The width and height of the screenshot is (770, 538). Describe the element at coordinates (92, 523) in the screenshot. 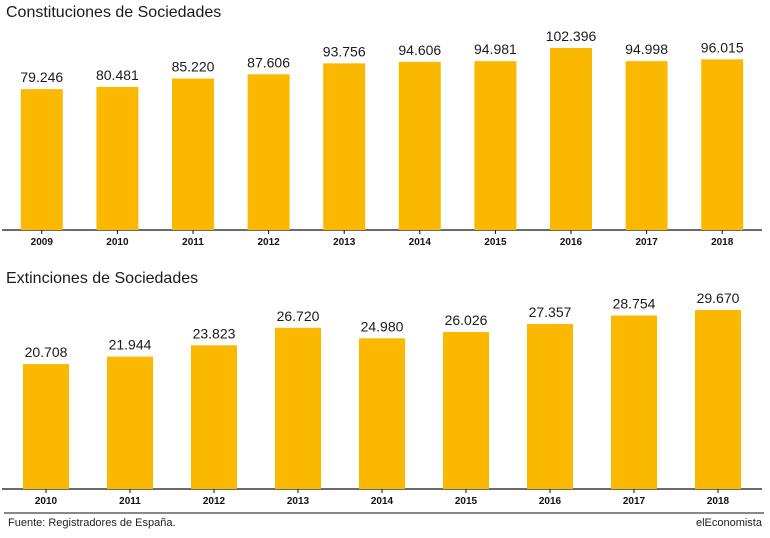

I see `source-note: Fuente: Registradores de España.` at that location.